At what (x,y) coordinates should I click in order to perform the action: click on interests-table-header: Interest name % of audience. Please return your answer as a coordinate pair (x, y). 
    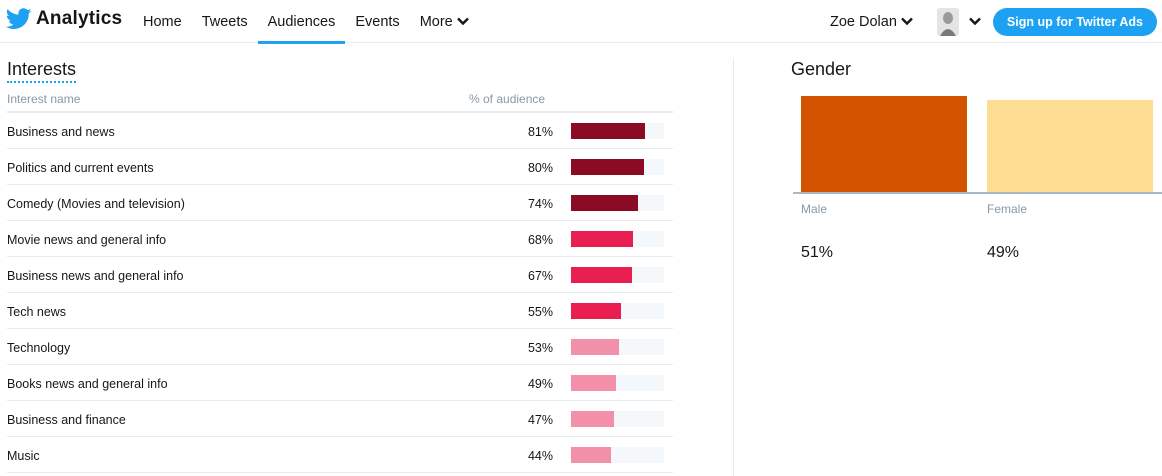
    Looking at the image, I should click on (340, 102).